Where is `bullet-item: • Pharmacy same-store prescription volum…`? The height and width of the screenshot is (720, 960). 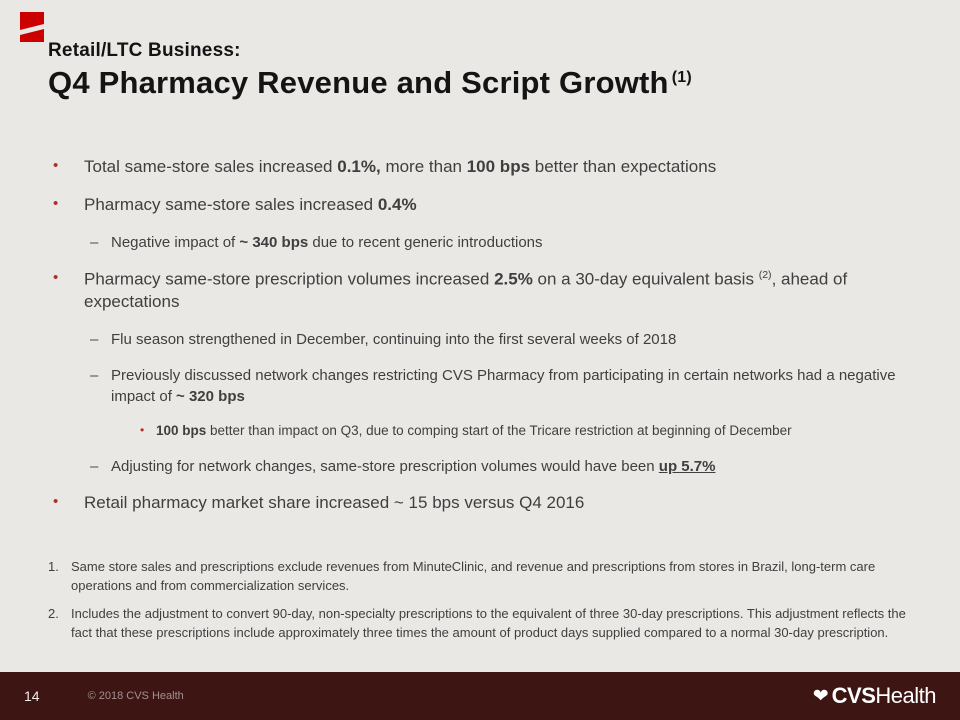 bullet-item: • Pharmacy same-store prescription volum… is located at coordinates (476, 291).